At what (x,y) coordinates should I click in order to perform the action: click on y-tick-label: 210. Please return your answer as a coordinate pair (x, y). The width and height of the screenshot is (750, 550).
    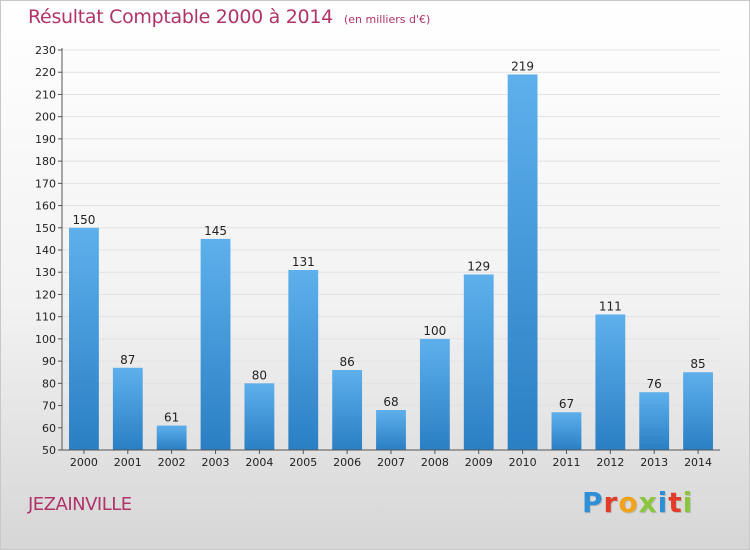
    Looking at the image, I should click on (45, 94).